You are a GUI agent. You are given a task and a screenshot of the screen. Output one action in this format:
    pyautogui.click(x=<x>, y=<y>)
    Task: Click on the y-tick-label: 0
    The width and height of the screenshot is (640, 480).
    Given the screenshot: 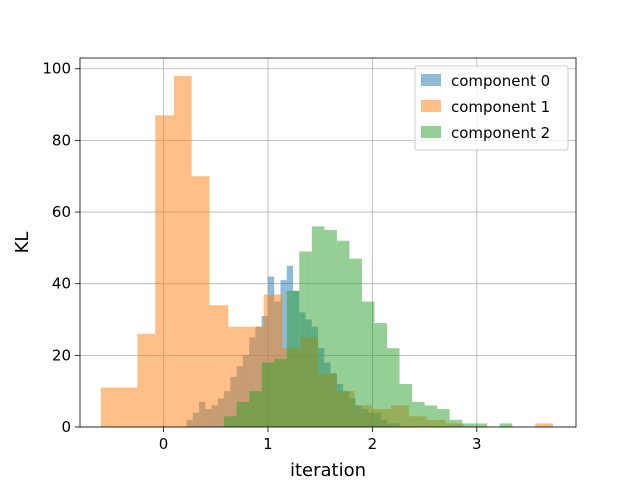 What is the action you would take?
    pyautogui.click(x=66, y=427)
    